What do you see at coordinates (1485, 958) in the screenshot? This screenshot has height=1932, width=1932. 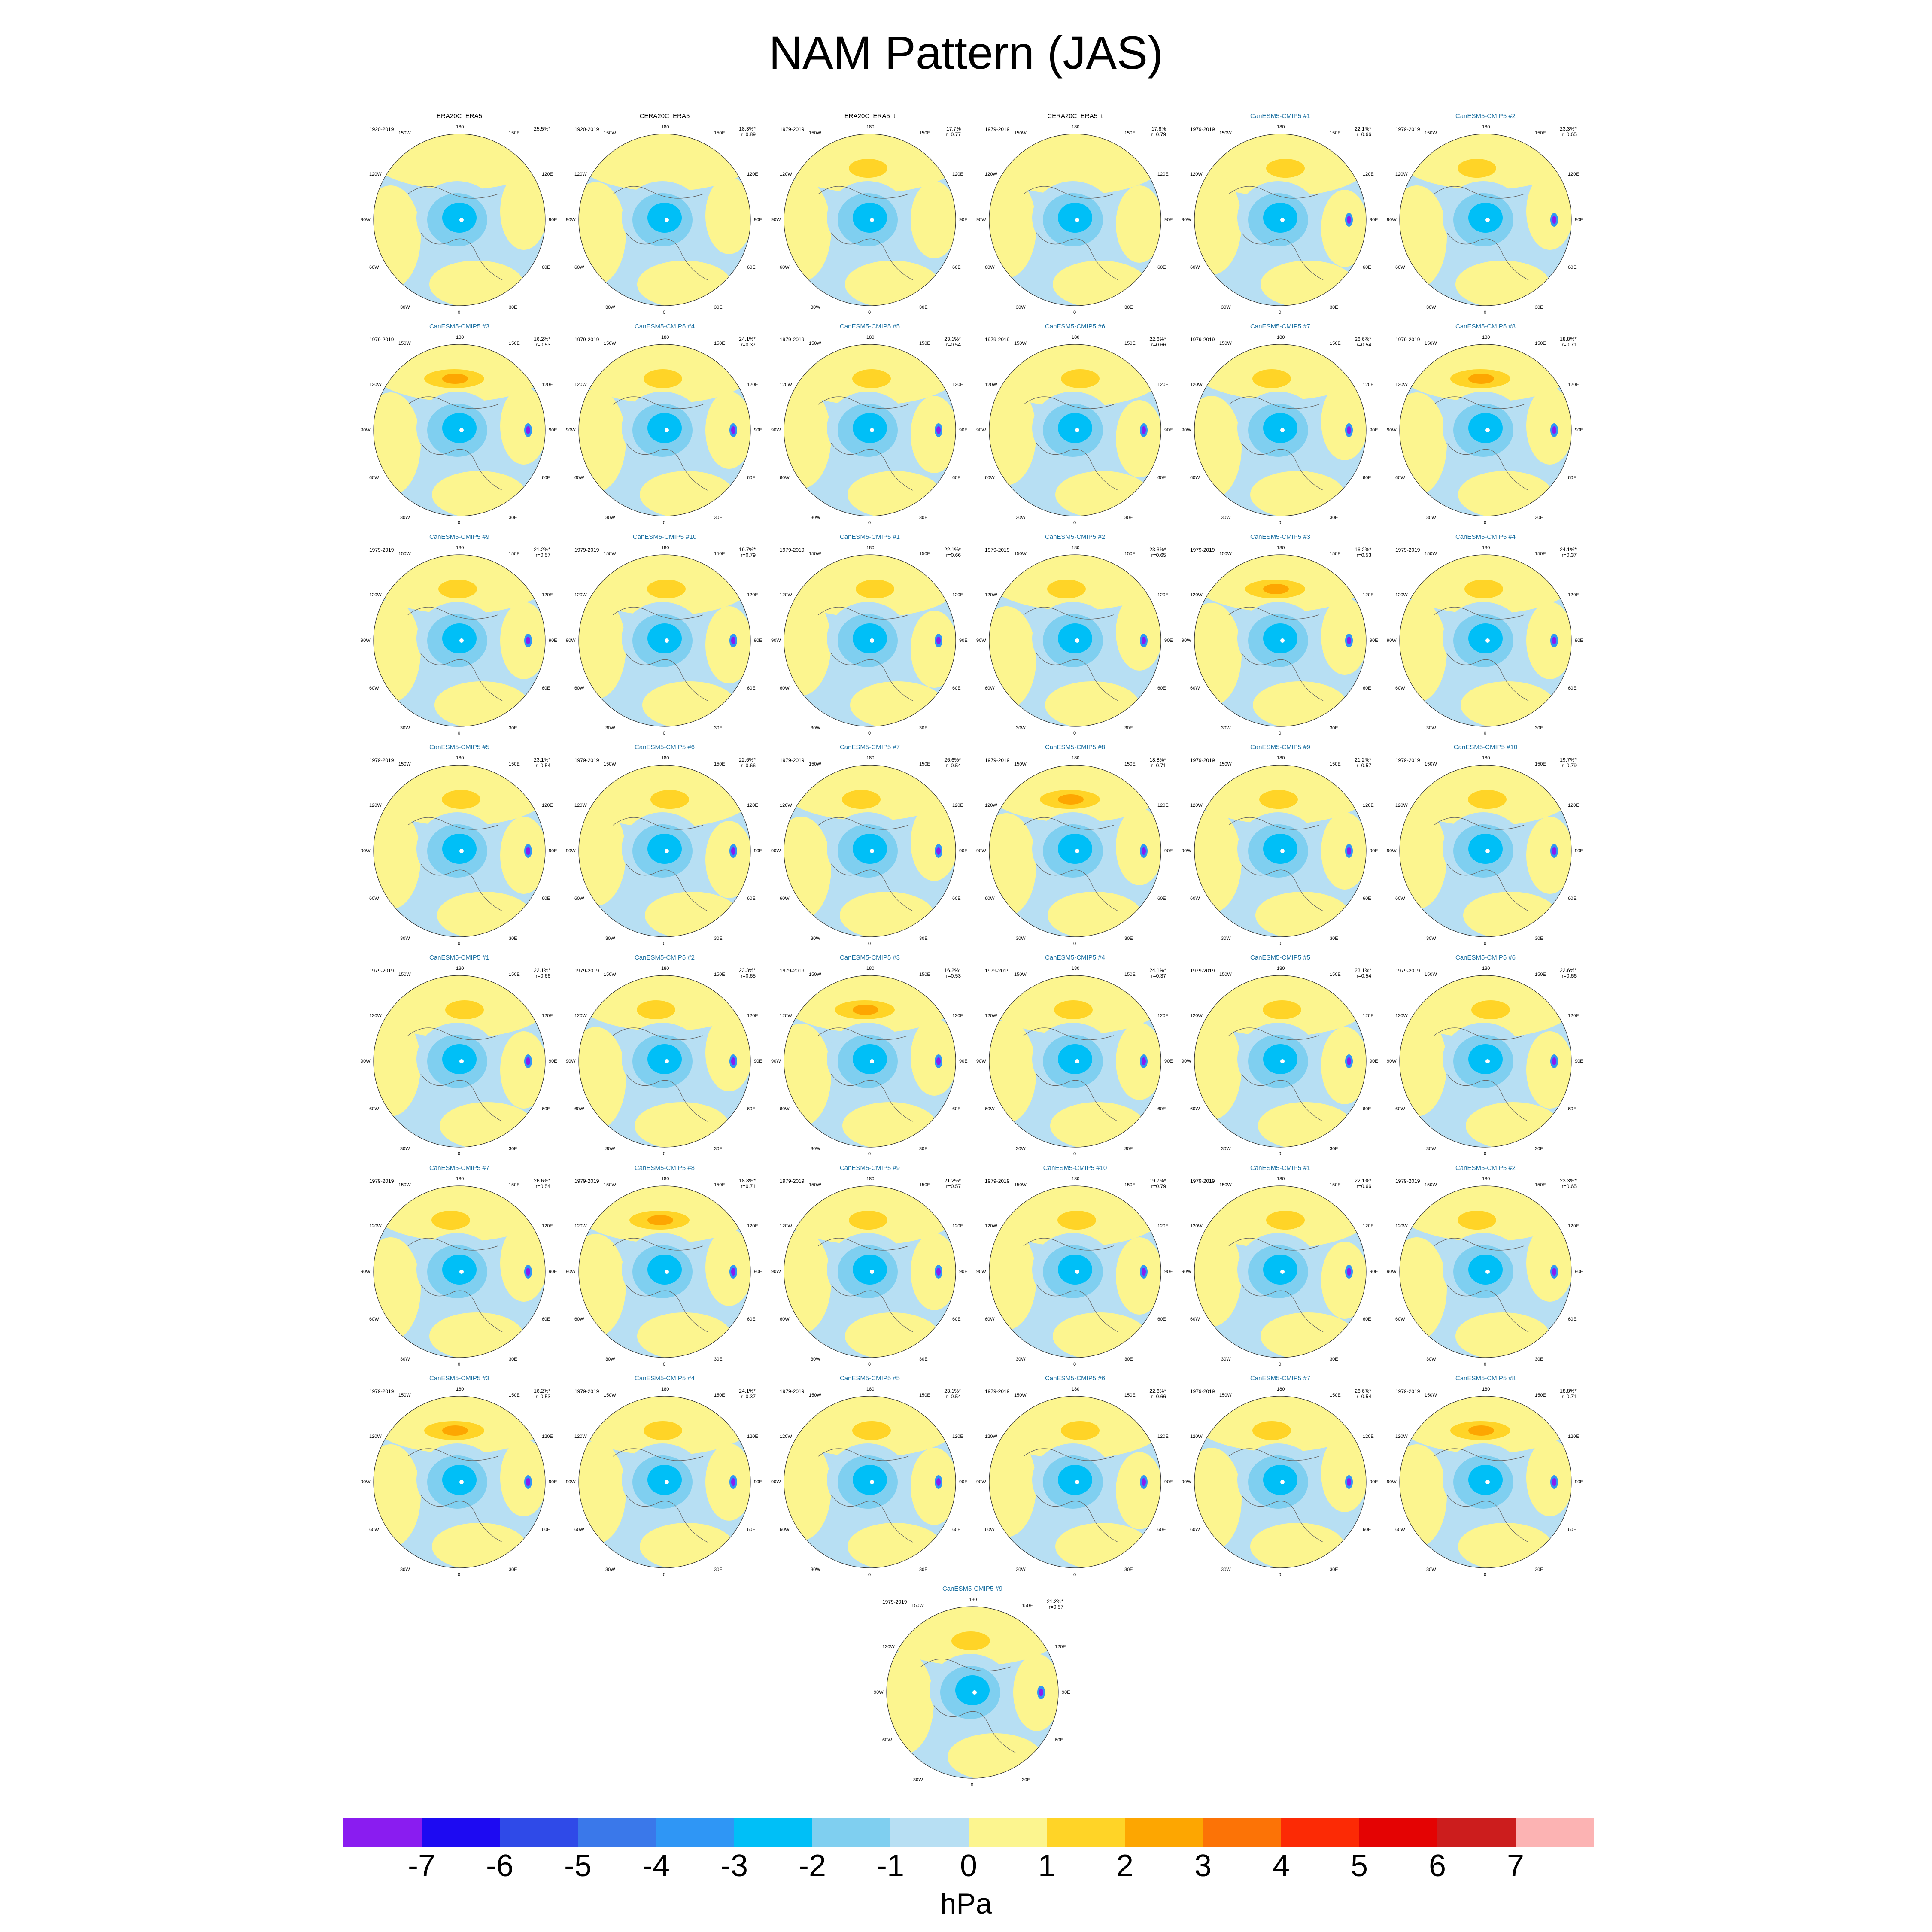 I see `panel-title: CanESM5-CMIP5 #6` at bounding box center [1485, 958].